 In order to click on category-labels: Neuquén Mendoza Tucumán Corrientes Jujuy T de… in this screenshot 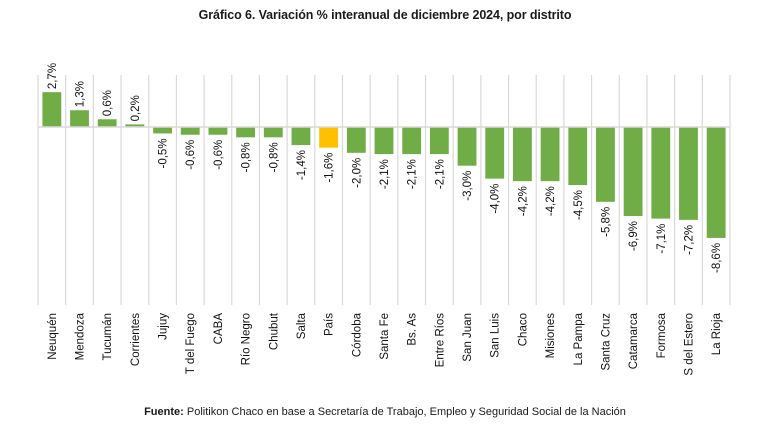, I will do `click(385, 343)`.